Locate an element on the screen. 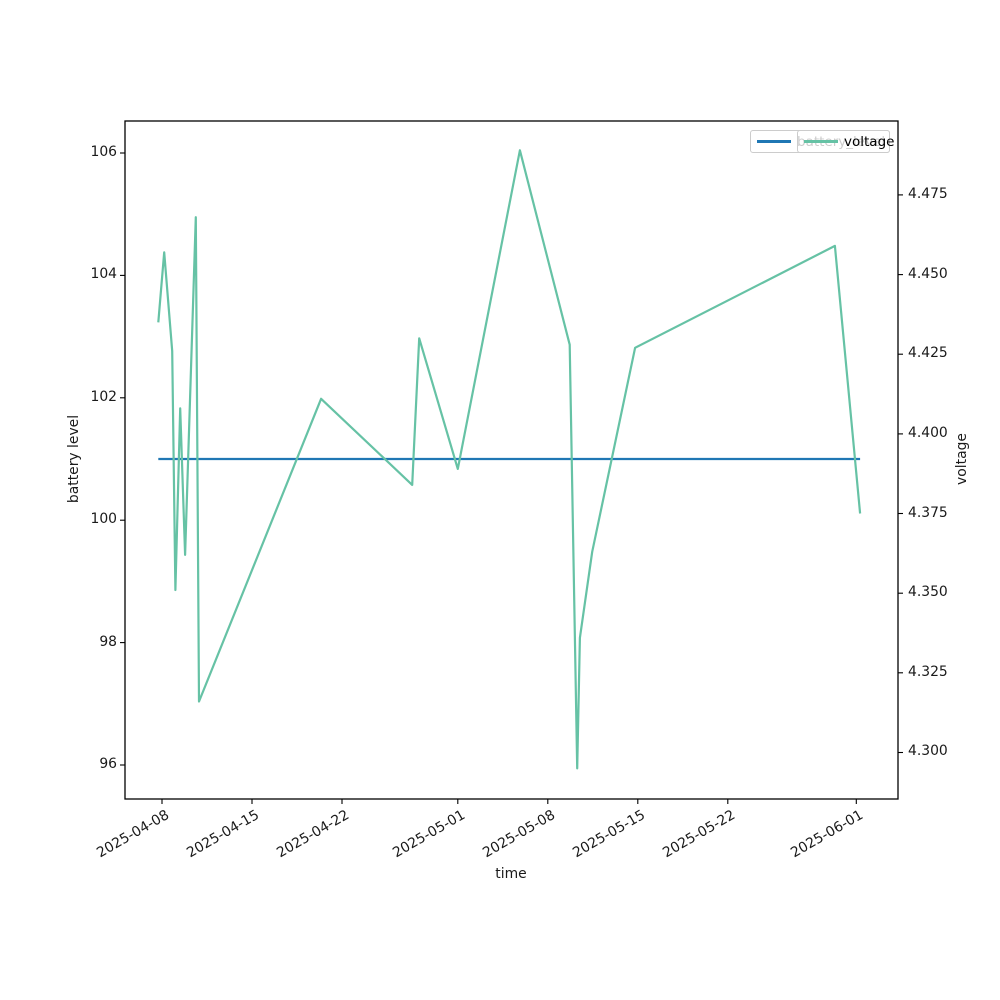  x-axis-label: time is located at coordinates (511, 874).